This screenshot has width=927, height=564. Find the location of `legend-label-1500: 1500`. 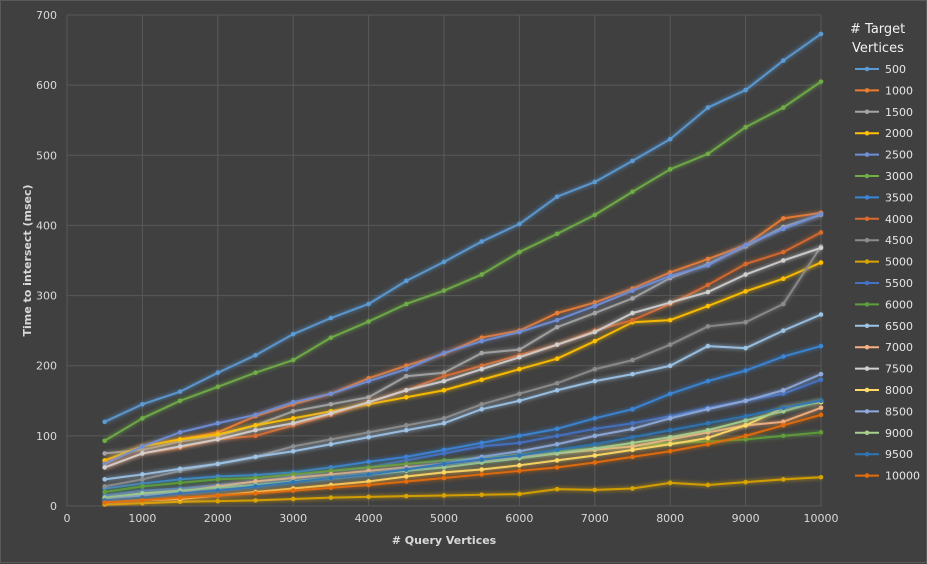

legend-label-1500: 1500 is located at coordinates (899, 112).